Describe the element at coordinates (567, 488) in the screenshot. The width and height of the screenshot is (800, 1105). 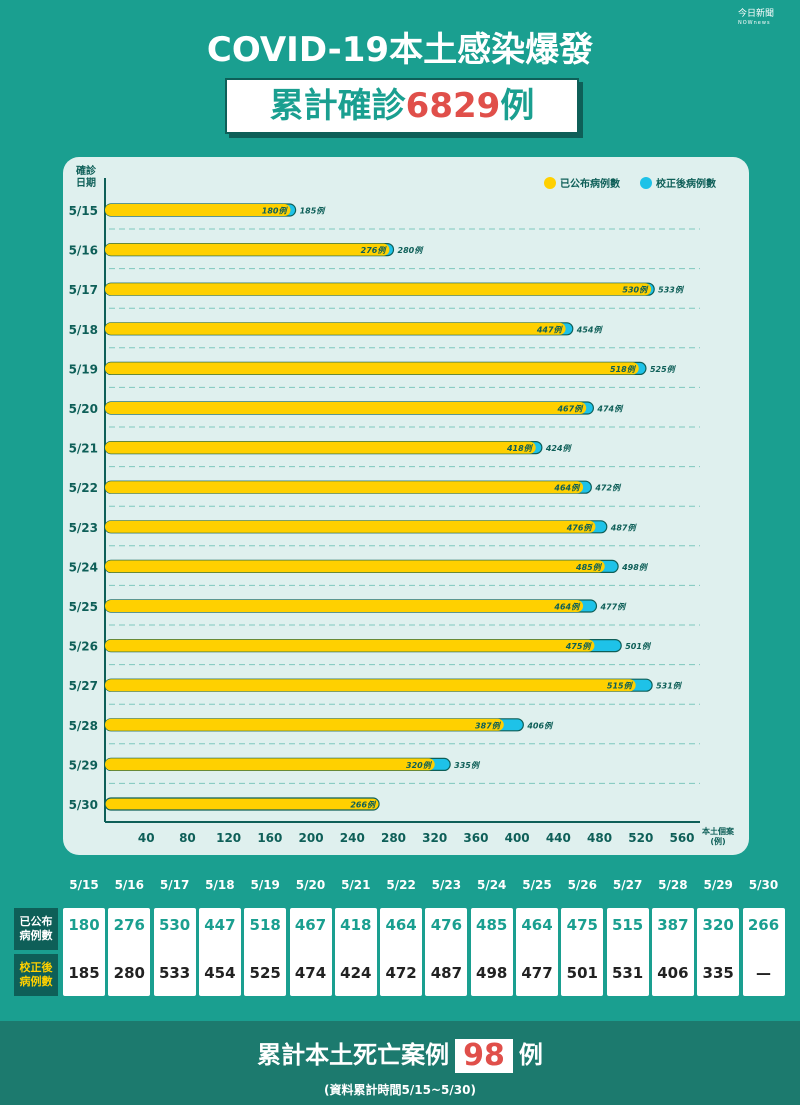
I see `data-label-published: 464例` at that location.